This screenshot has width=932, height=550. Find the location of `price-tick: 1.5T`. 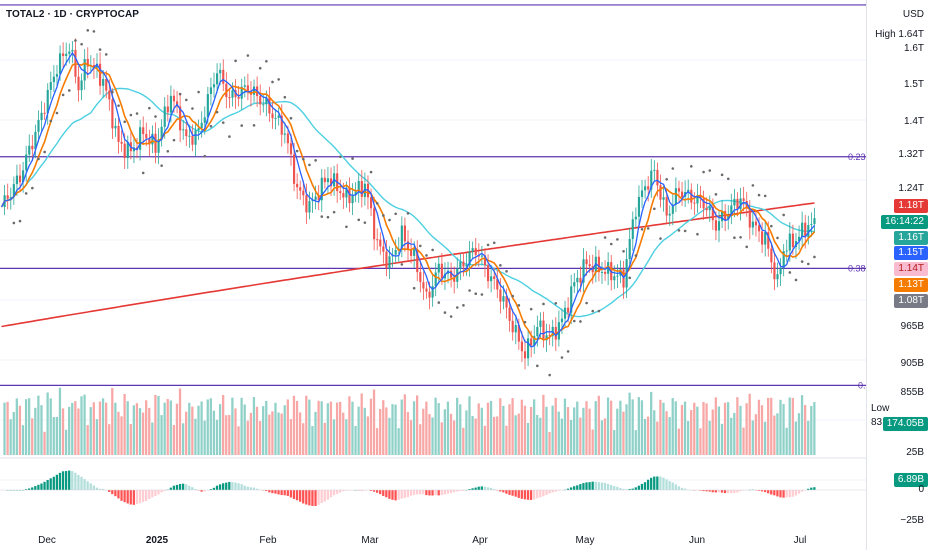

price-tick: 1.5T is located at coordinates (913, 84).